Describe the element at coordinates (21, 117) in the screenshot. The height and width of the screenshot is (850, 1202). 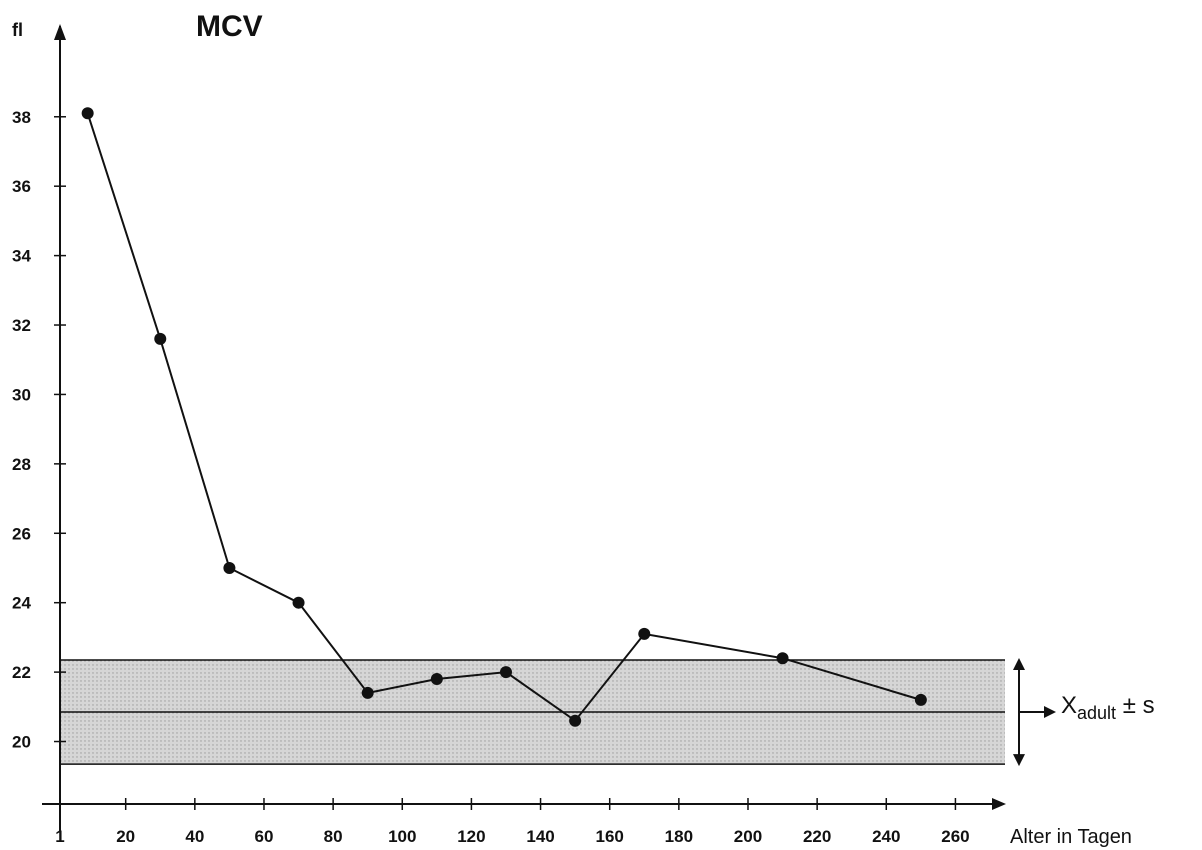
I see `y-tick-label: 38` at that location.